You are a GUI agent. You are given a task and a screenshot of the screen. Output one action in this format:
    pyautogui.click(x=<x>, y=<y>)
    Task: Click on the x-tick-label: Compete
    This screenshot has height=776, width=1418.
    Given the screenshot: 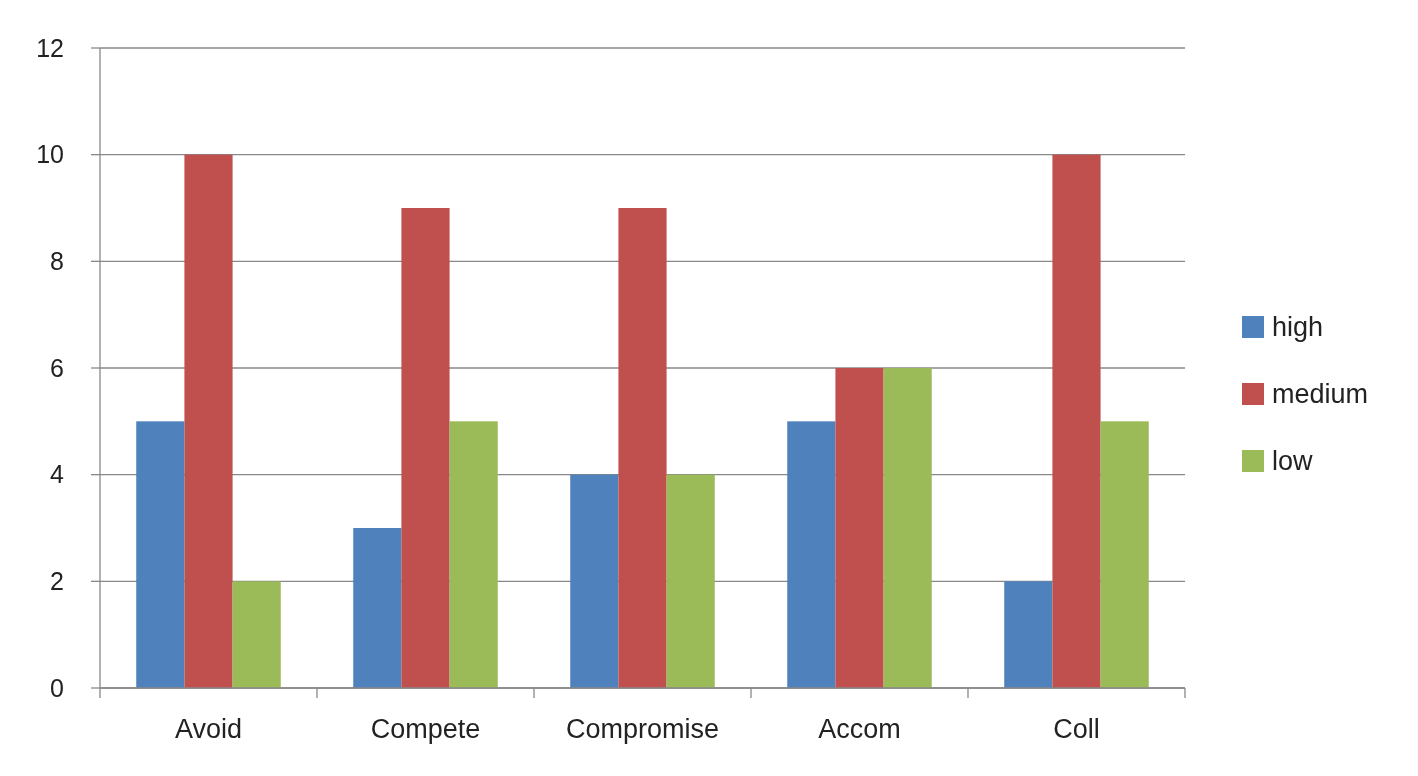 What is the action you would take?
    pyautogui.click(x=425, y=729)
    